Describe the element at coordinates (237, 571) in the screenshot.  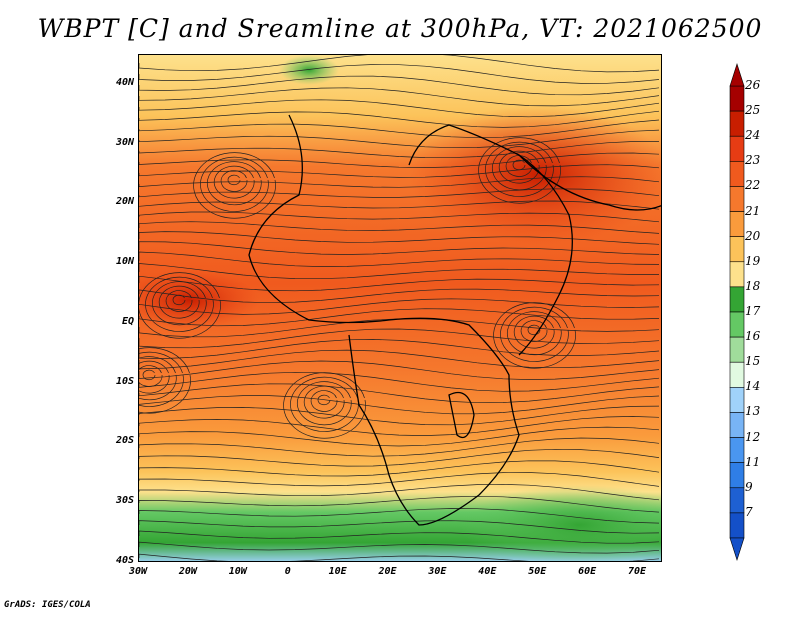
I see `lon-tick-label: 10W` at that location.